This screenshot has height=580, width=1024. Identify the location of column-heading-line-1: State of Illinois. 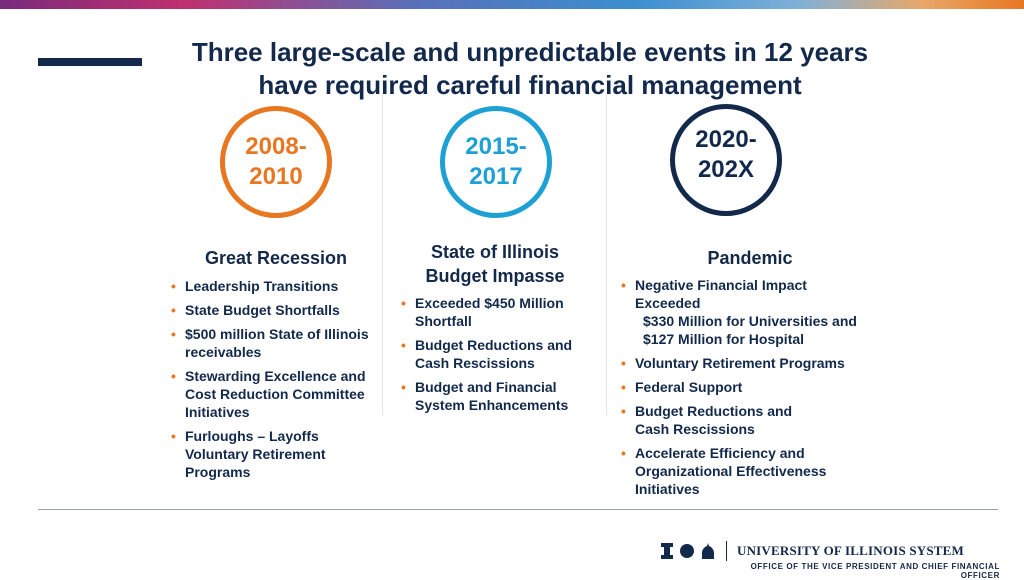
(494, 252).